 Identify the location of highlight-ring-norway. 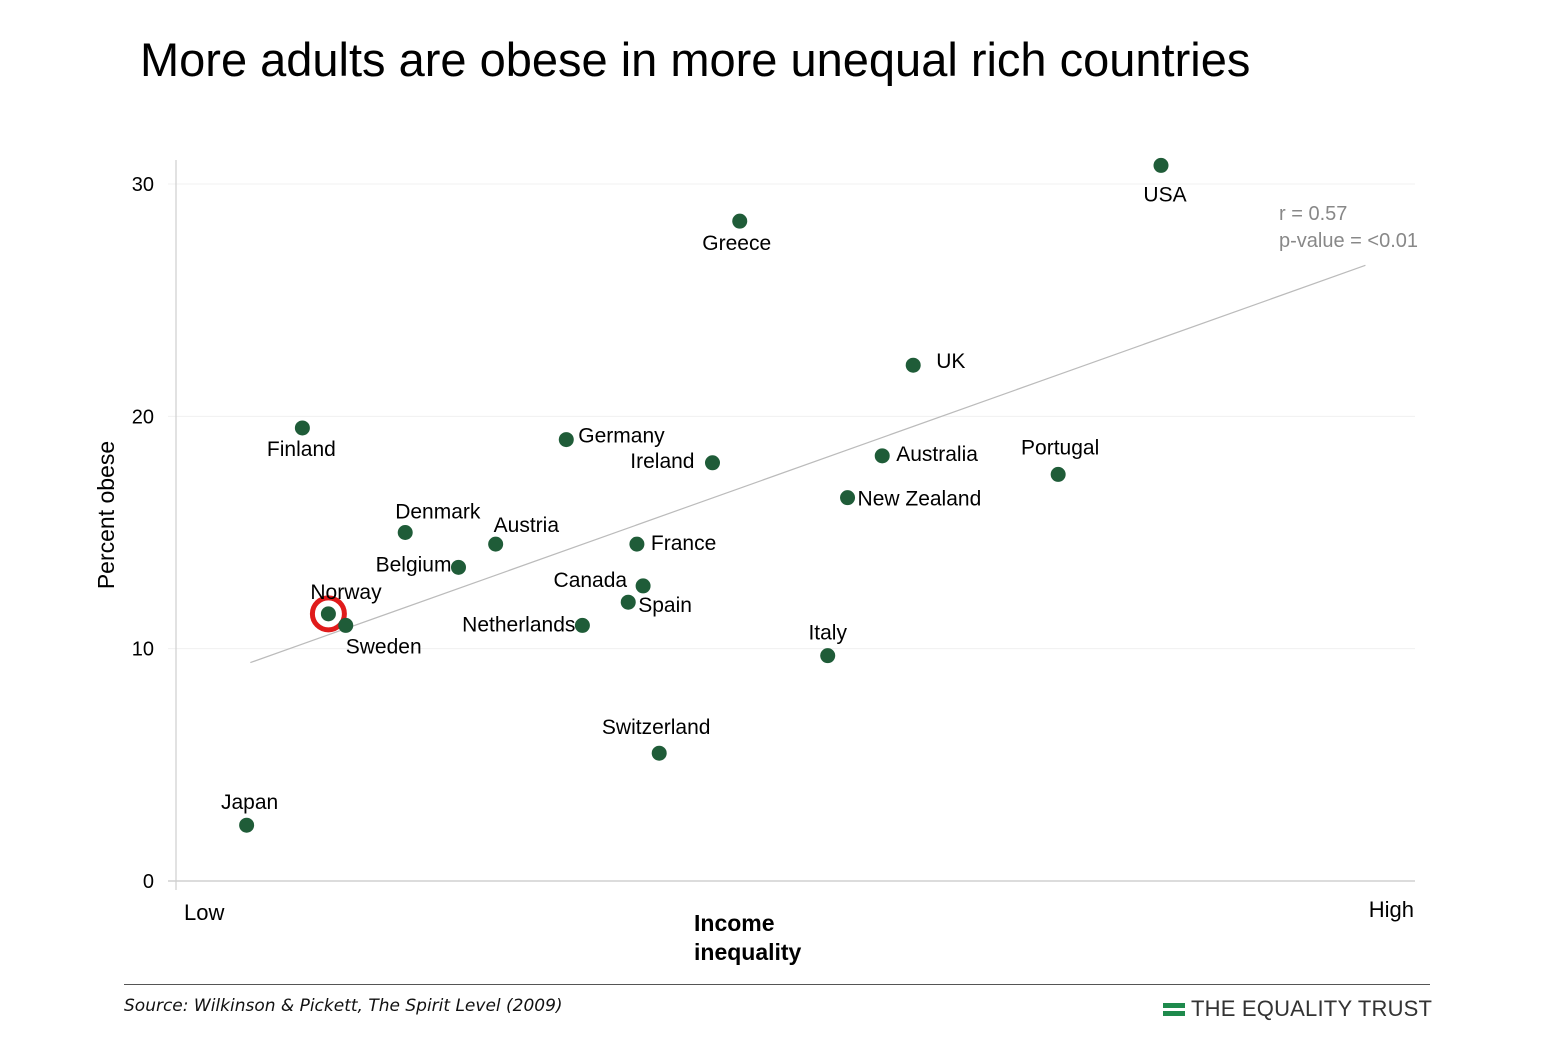
(328, 614).